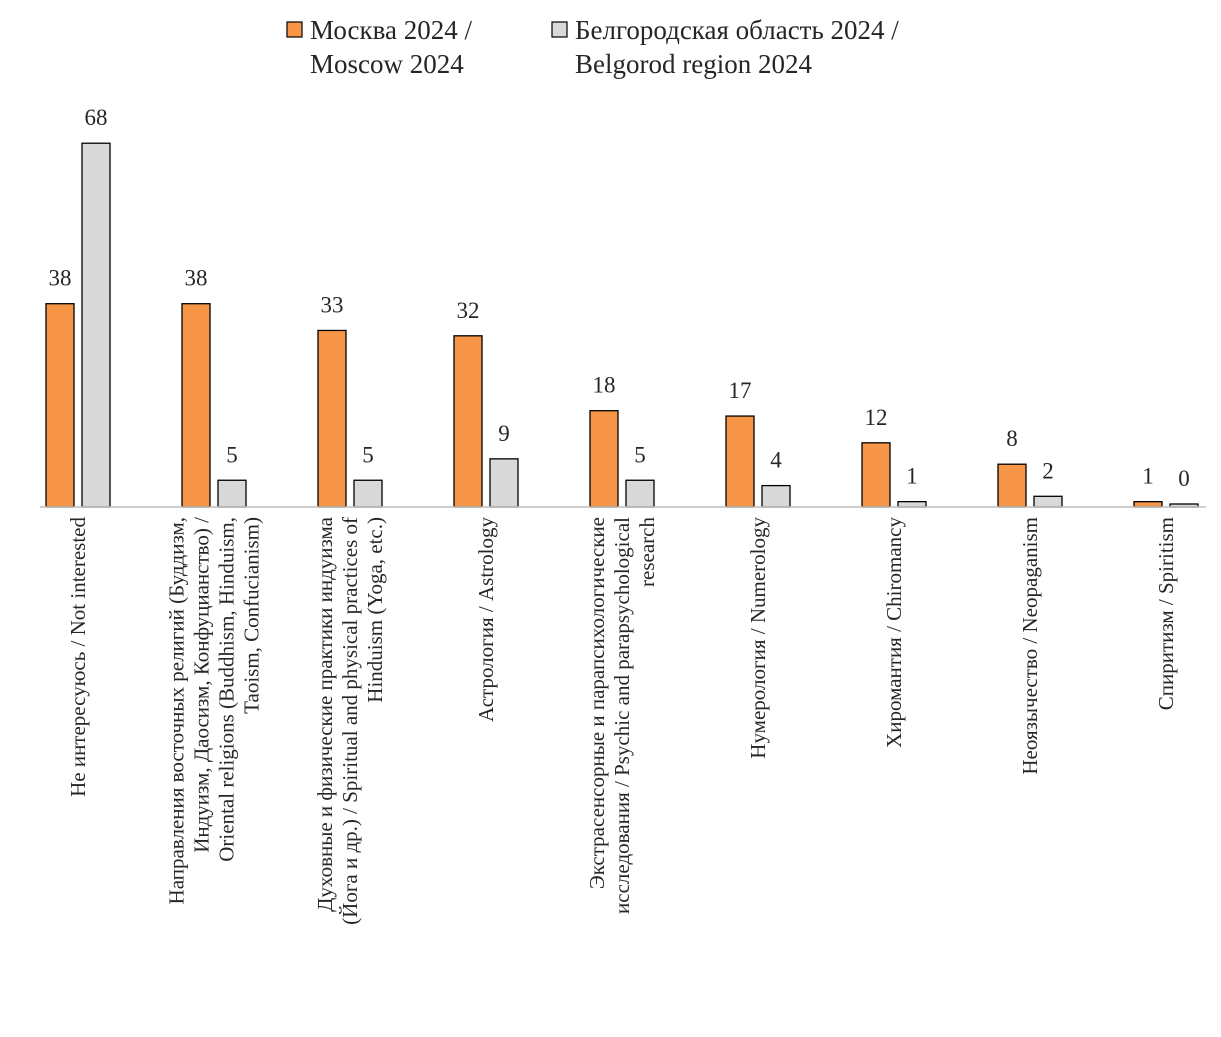 The height and width of the screenshot is (1037, 1221). I want to click on data-label: 18, so click(604, 385).